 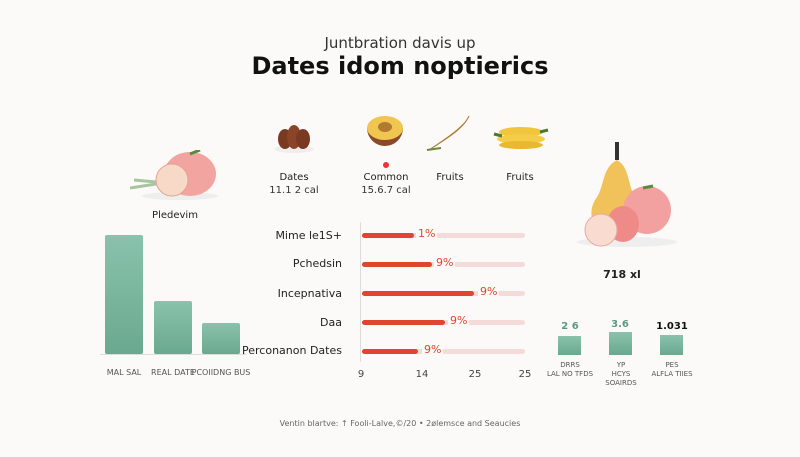 I want to click on apple-slice-icon, so click(x=174, y=175).